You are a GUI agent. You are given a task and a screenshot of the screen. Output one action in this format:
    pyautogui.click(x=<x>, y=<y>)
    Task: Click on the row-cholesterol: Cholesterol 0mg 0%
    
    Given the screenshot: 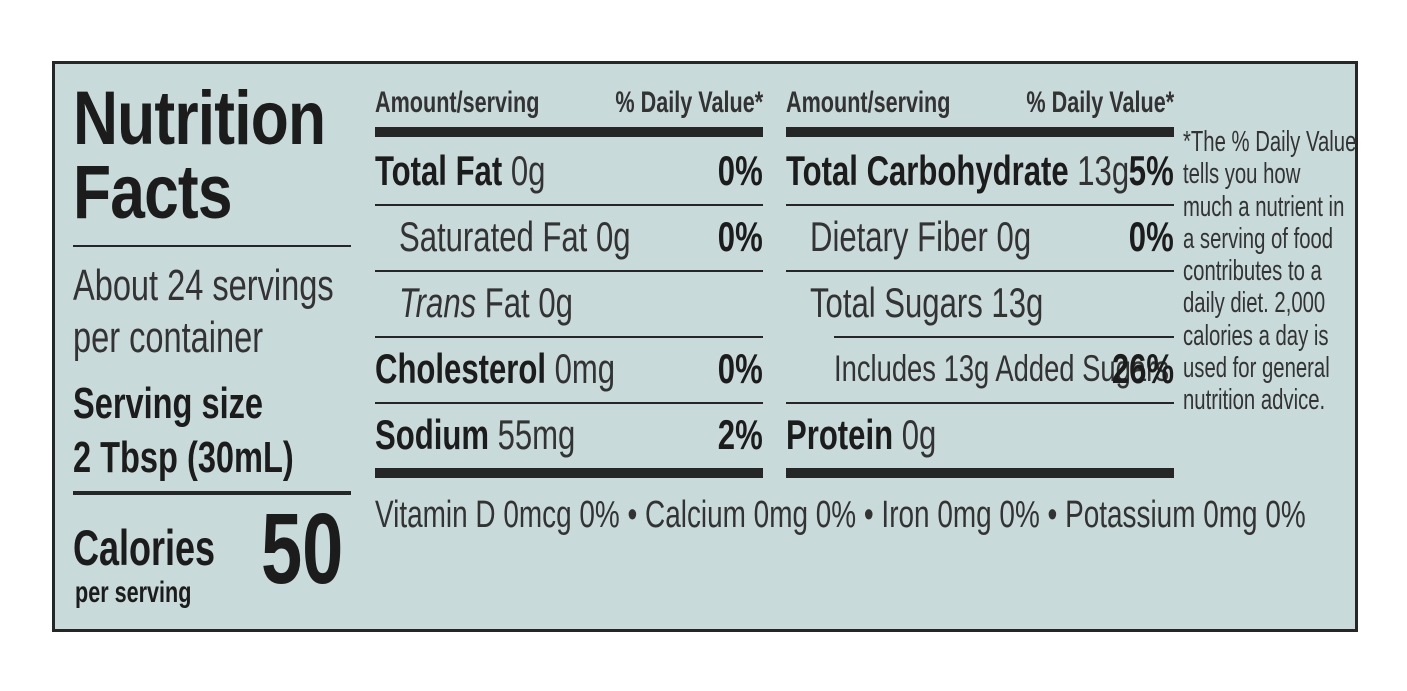 What is the action you would take?
    pyautogui.click(x=569, y=368)
    